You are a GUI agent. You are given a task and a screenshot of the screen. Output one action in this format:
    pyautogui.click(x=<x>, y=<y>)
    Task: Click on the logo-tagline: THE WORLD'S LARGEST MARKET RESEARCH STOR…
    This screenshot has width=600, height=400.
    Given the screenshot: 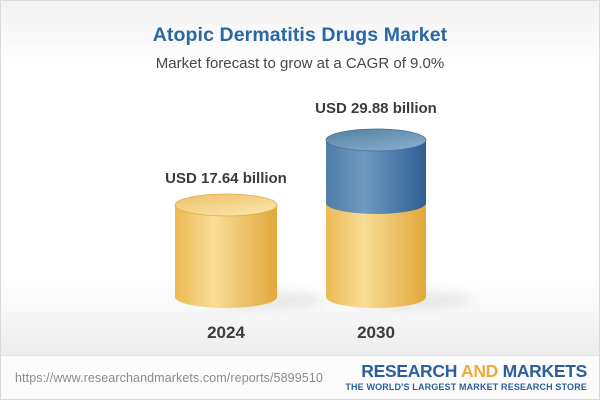 What is the action you would take?
    pyautogui.click(x=466, y=387)
    